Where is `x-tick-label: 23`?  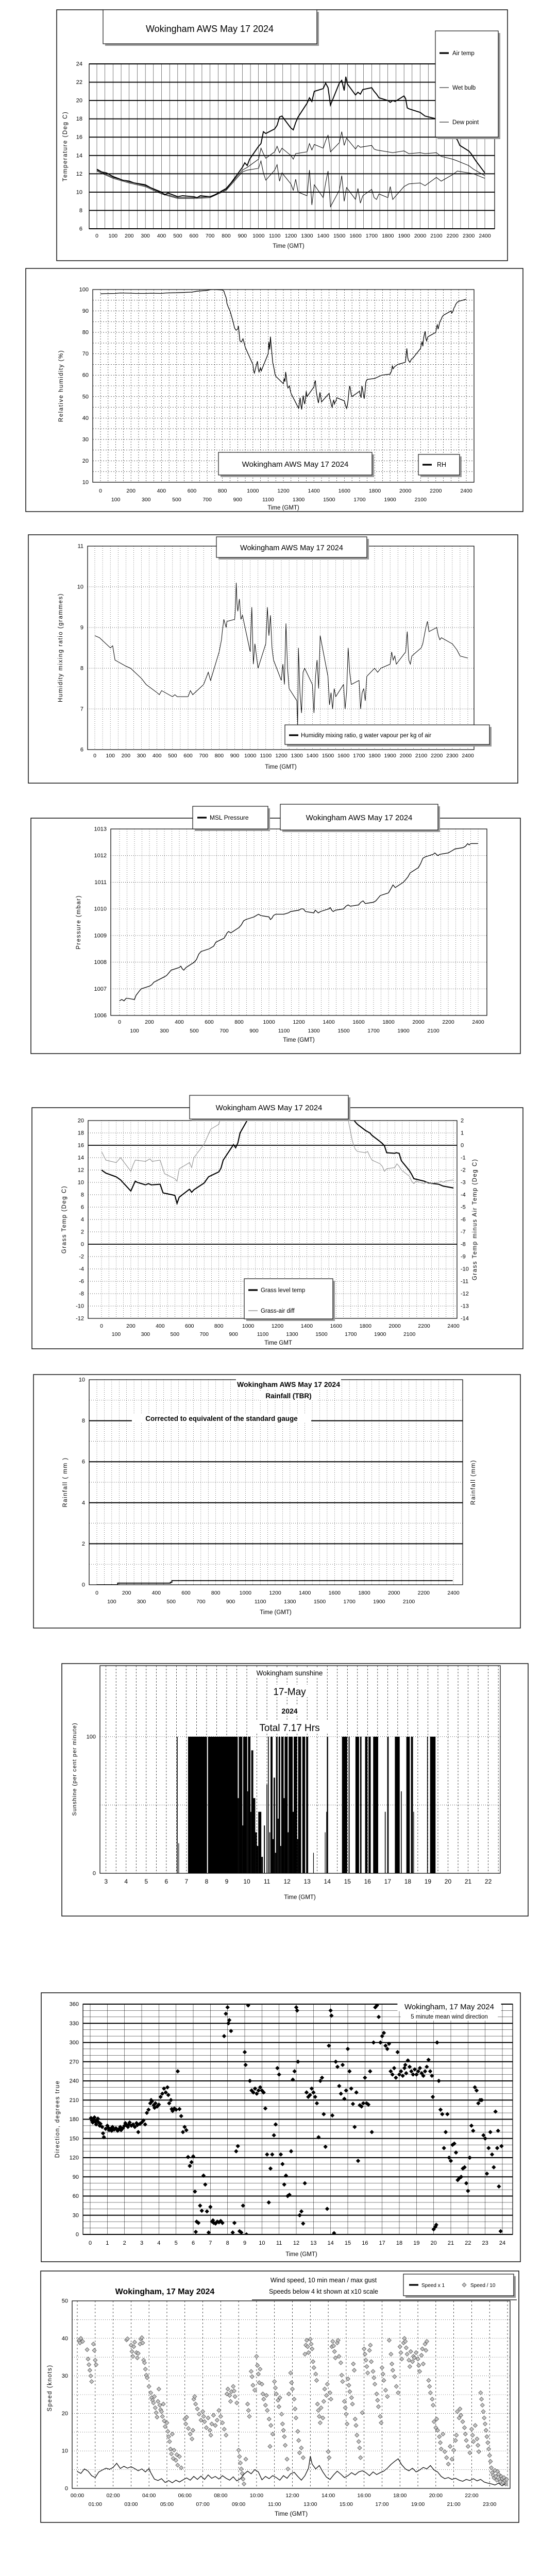 x-tick-label: 23 is located at coordinates (485, 2243).